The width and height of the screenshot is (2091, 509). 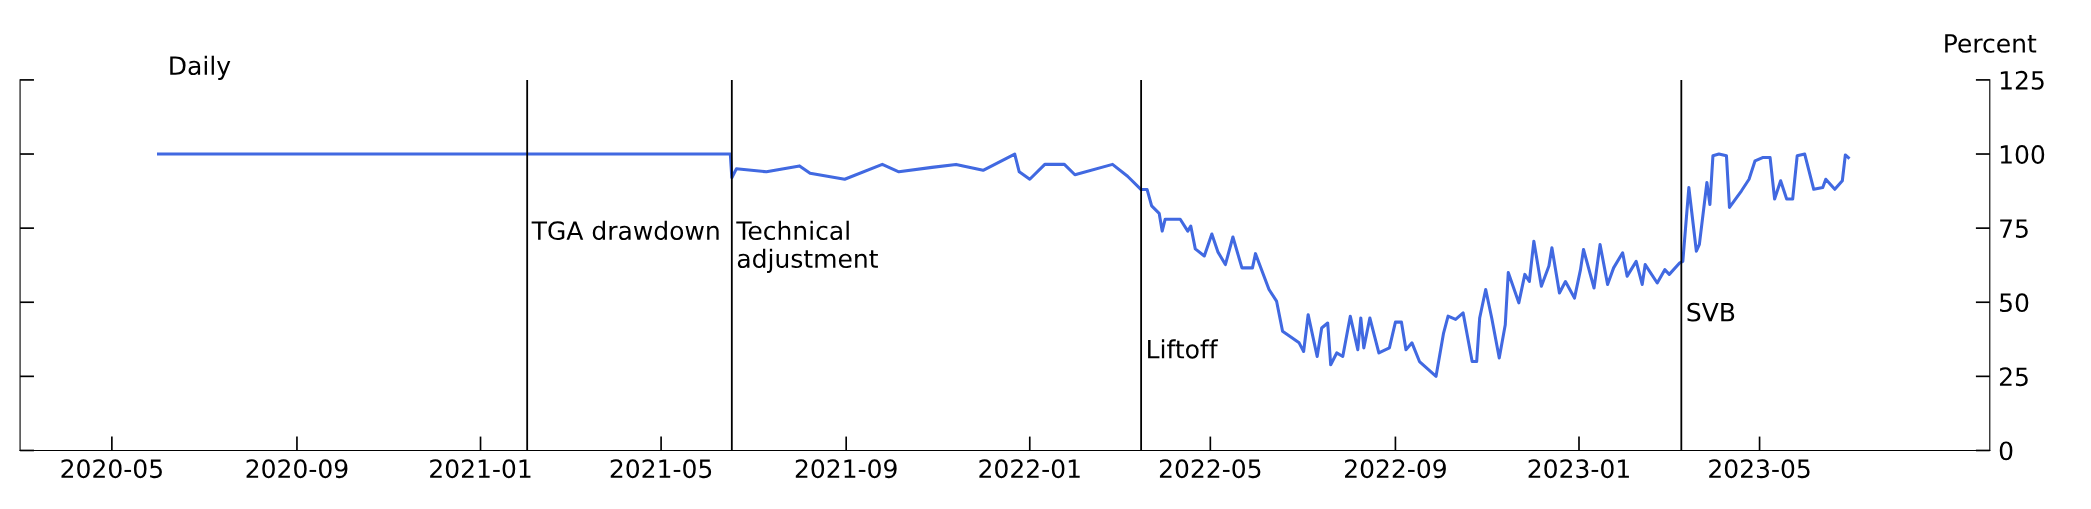 What do you see at coordinates (625, 230) in the screenshot?
I see `ref-line-label: TGA drawdown` at bounding box center [625, 230].